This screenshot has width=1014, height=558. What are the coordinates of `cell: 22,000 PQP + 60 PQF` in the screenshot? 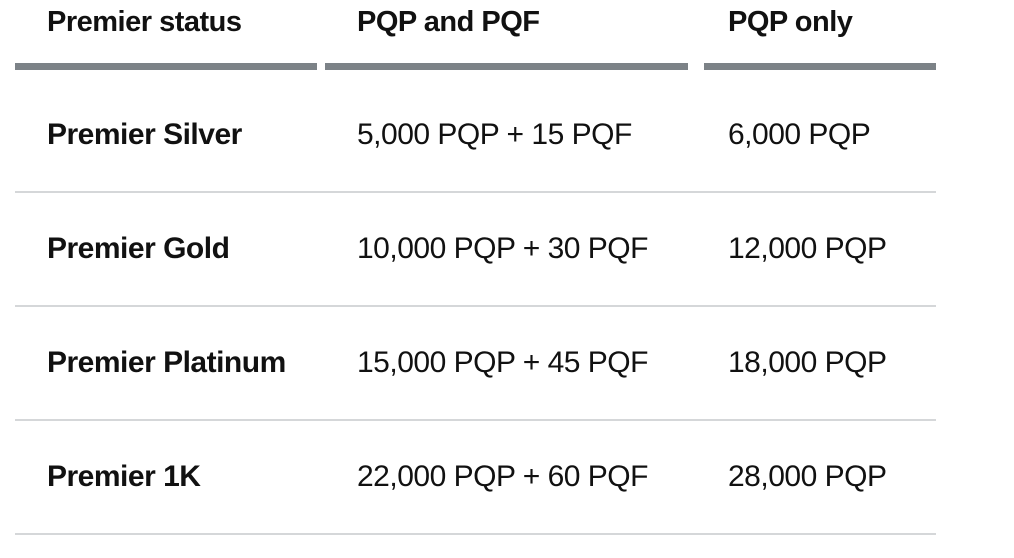 It's located at (502, 476).